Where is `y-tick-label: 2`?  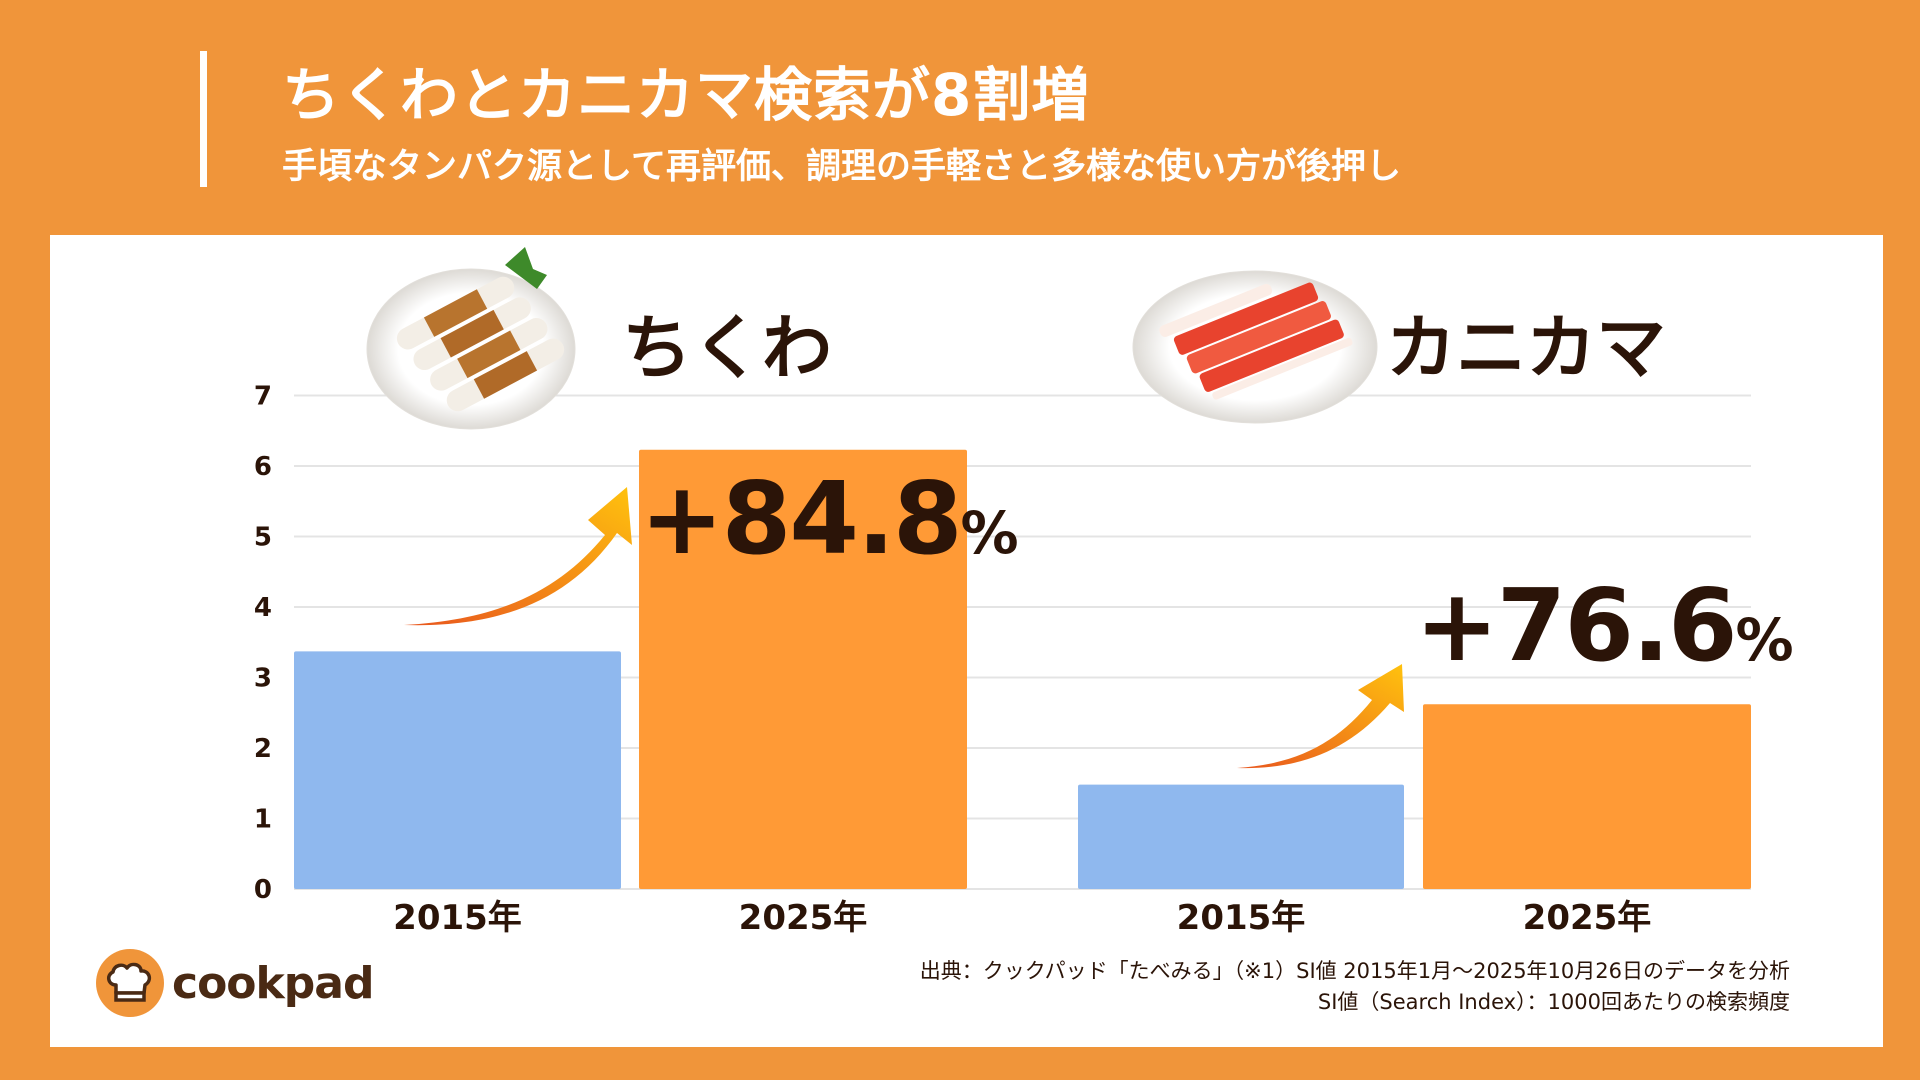 y-tick-label: 2 is located at coordinates (263, 749).